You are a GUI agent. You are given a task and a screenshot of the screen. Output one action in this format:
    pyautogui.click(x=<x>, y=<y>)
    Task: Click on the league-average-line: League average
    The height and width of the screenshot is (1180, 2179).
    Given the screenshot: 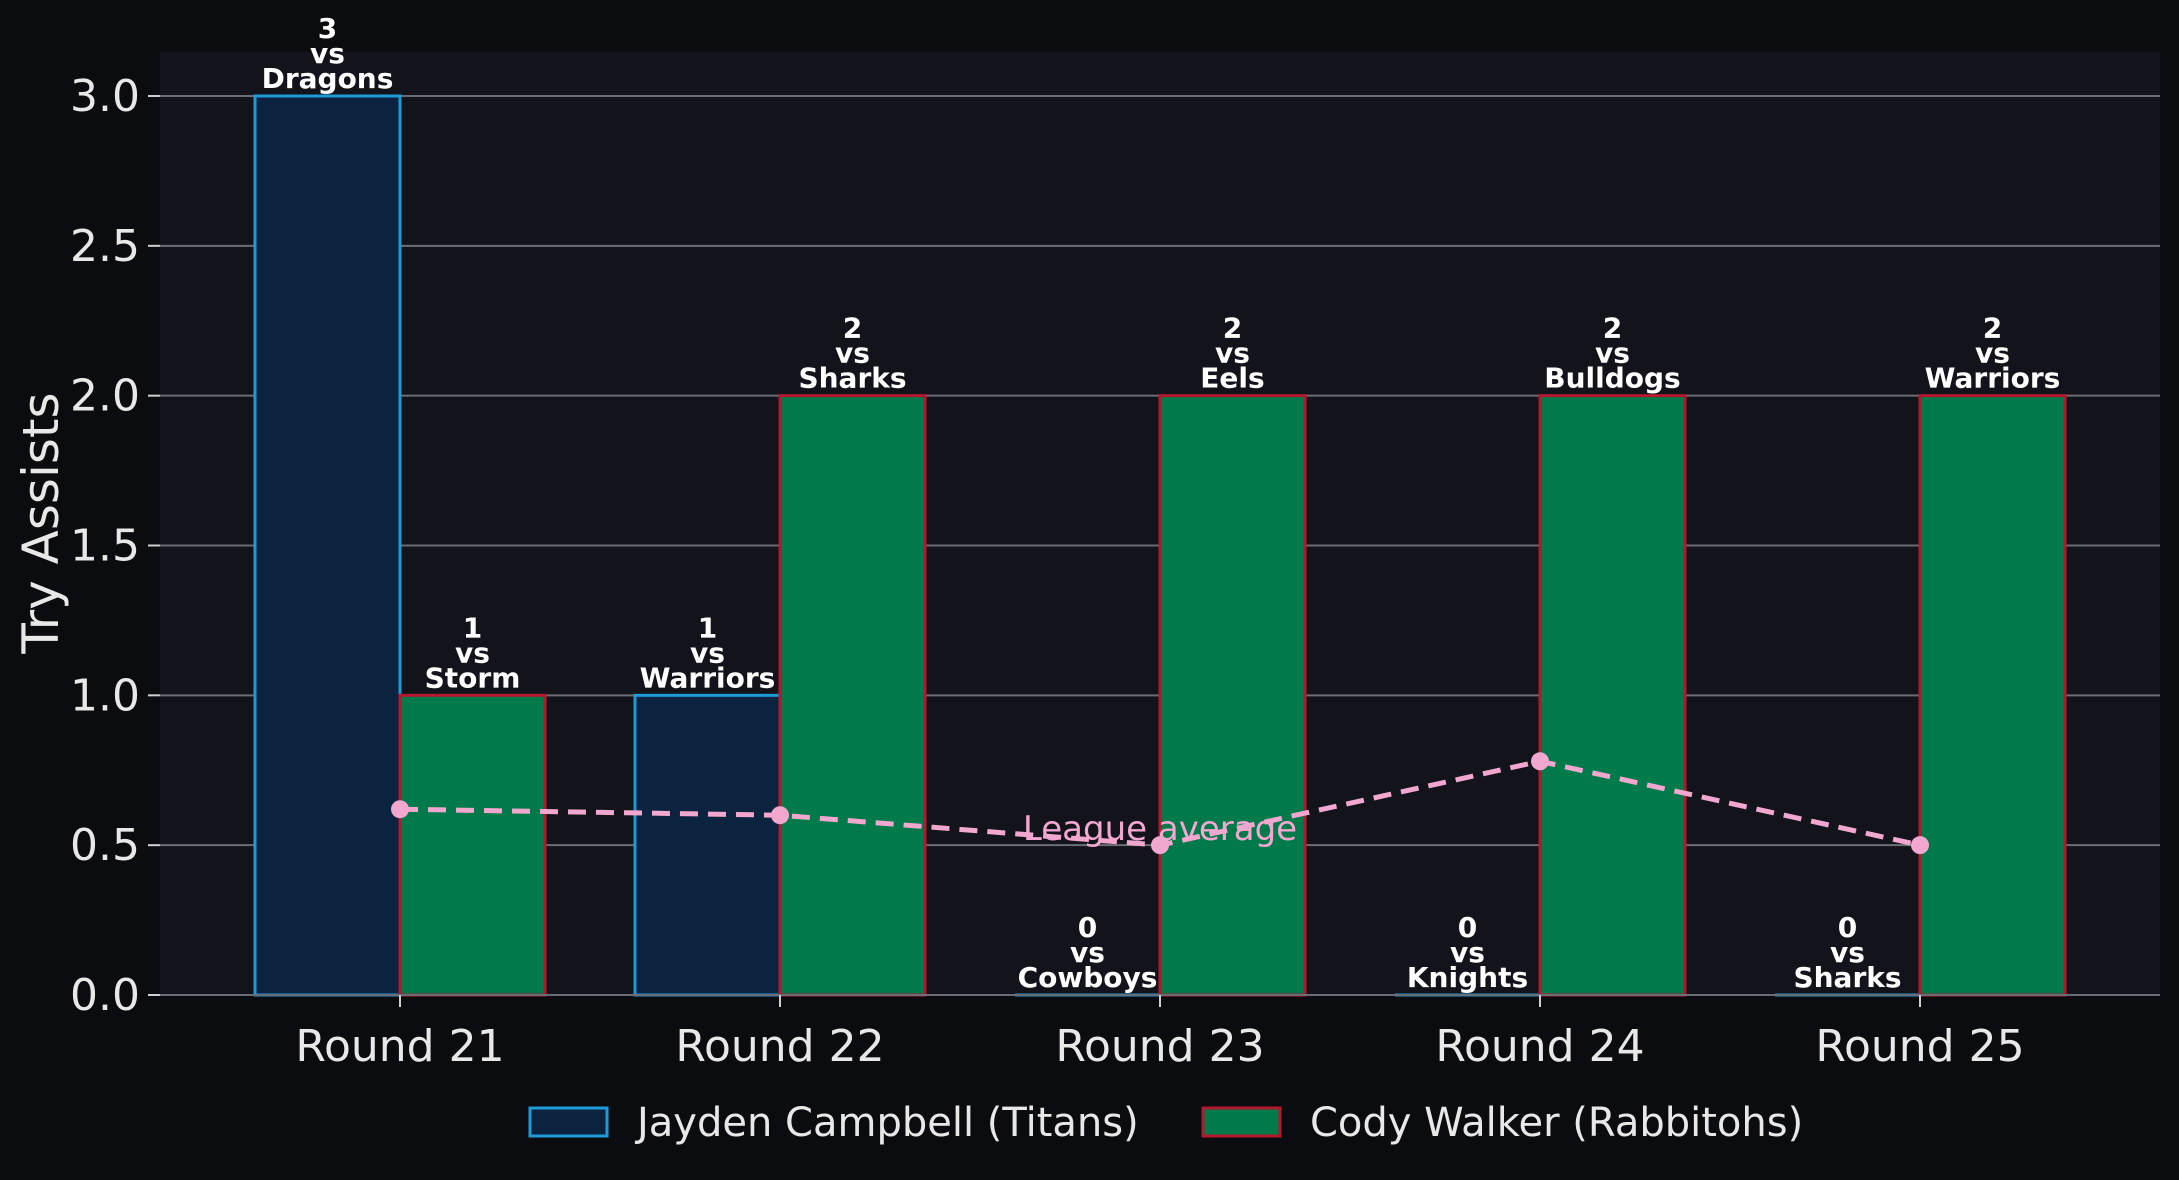 What is the action you would take?
    pyautogui.click(x=1160, y=803)
    